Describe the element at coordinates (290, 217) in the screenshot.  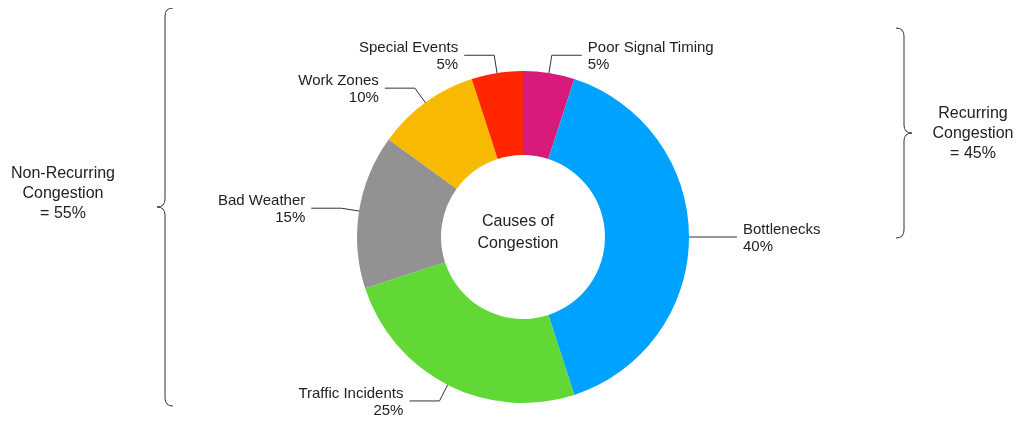
I see `data-label: 15%` at that location.